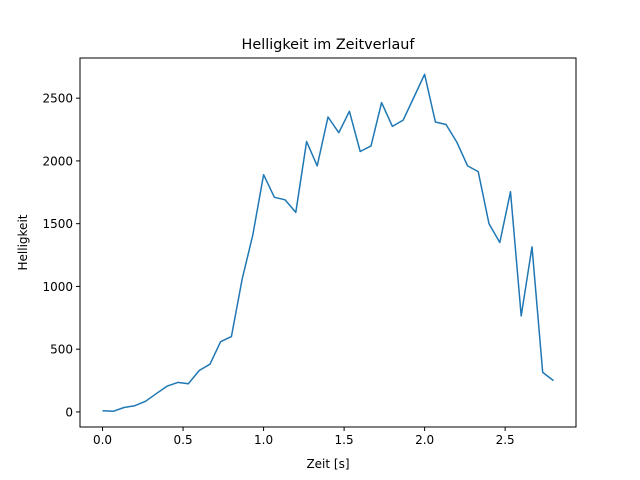 The height and width of the screenshot is (480, 640). Describe the element at coordinates (57, 224) in the screenshot. I see `y-tick-label: 1500` at that location.